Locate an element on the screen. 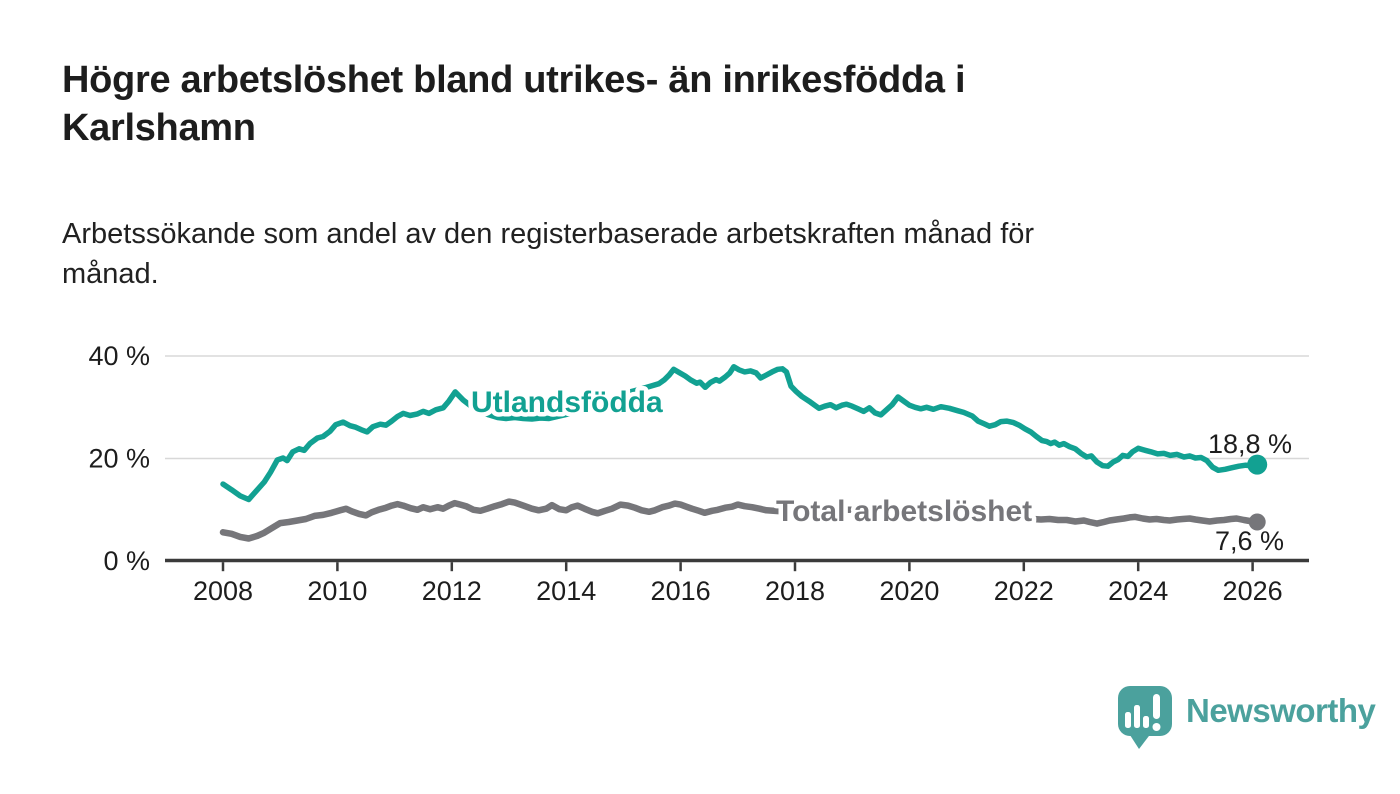 The width and height of the screenshot is (1400, 794). y-tick-label: 40 % is located at coordinates (119, 356).